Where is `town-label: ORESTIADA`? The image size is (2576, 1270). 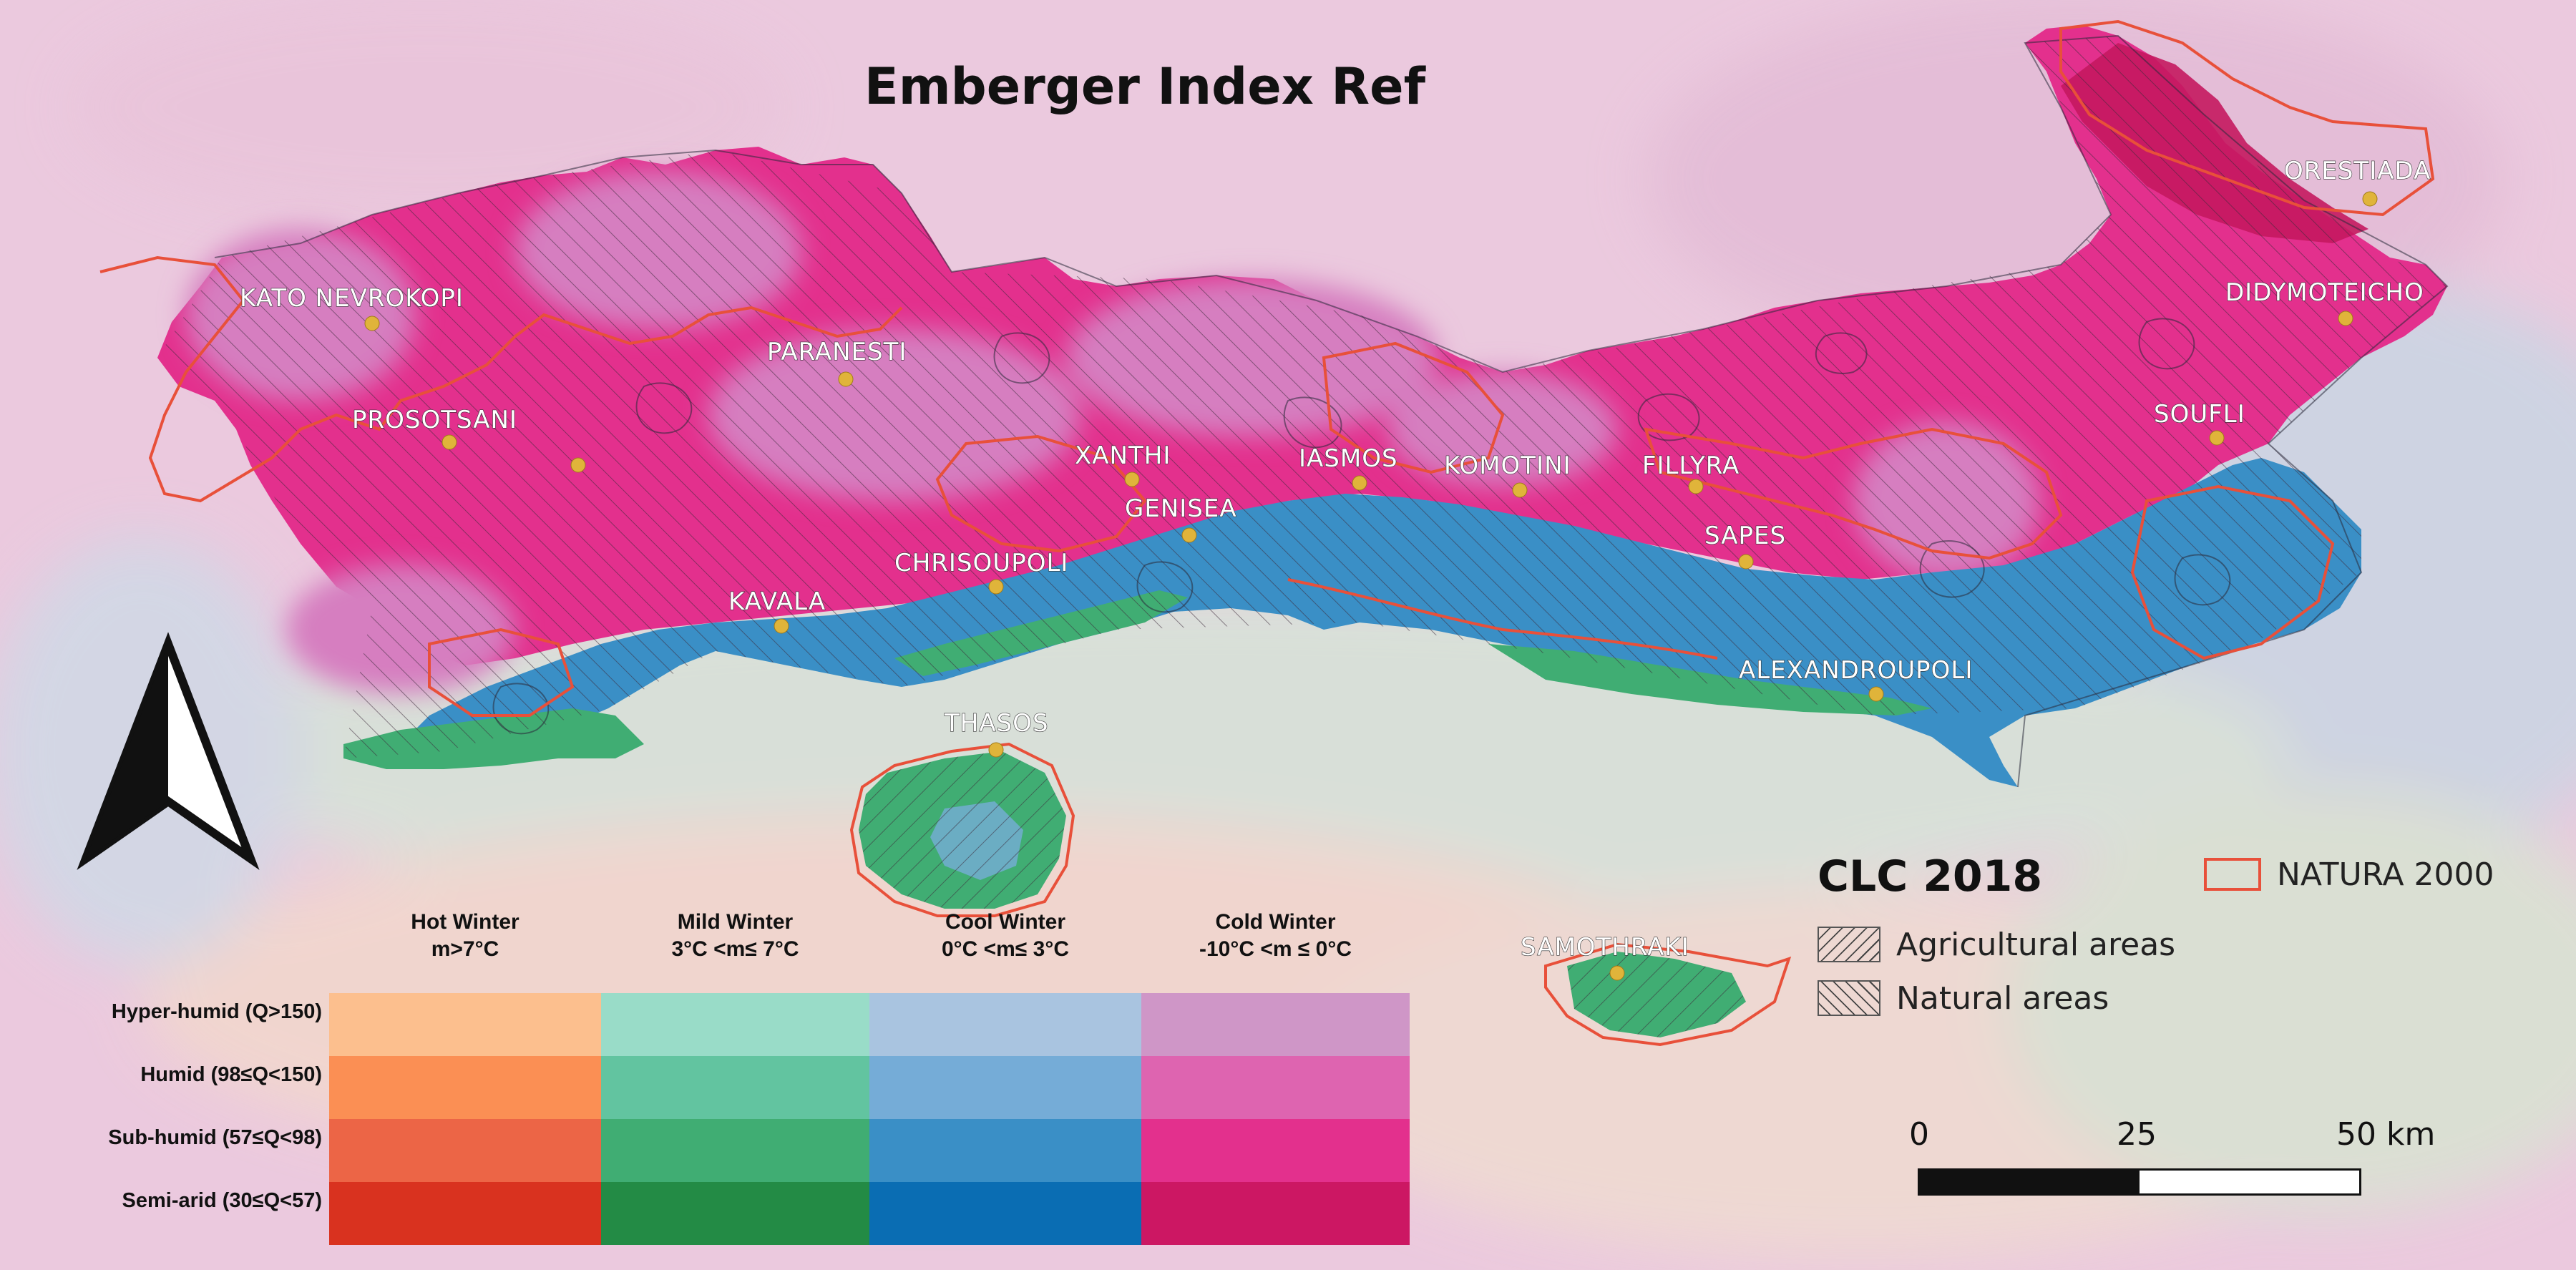 town-label: ORESTIADA is located at coordinates (2357, 171).